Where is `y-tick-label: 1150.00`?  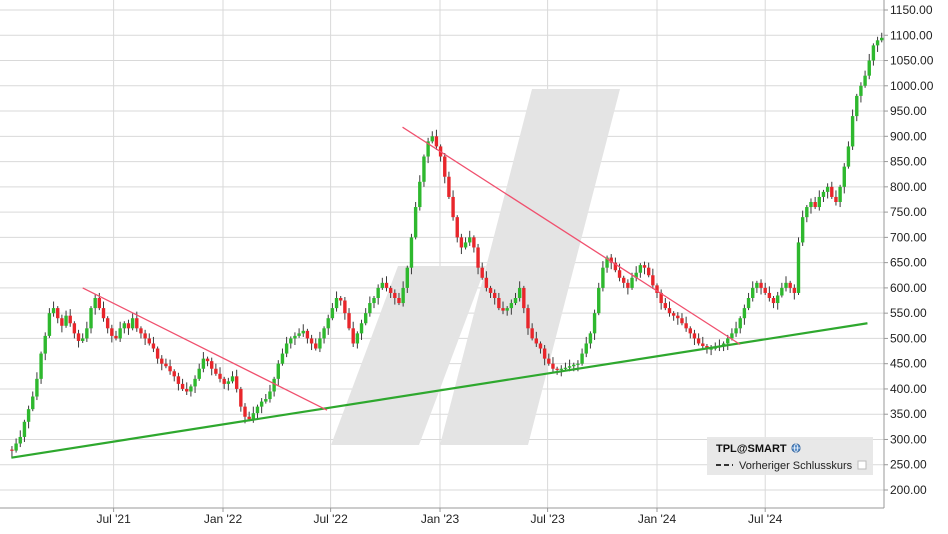
y-tick-label: 1150.00 is located at coordinates (911, 10).